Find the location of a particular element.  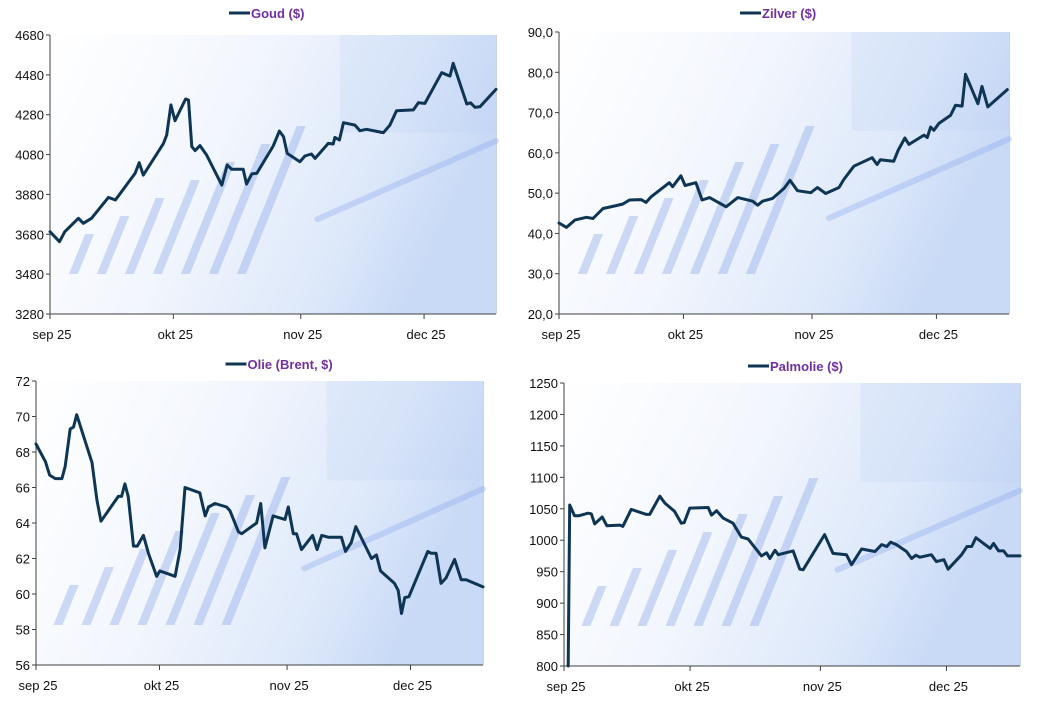

y-tick-label: 40,0 is located at coordinates (540, 233).